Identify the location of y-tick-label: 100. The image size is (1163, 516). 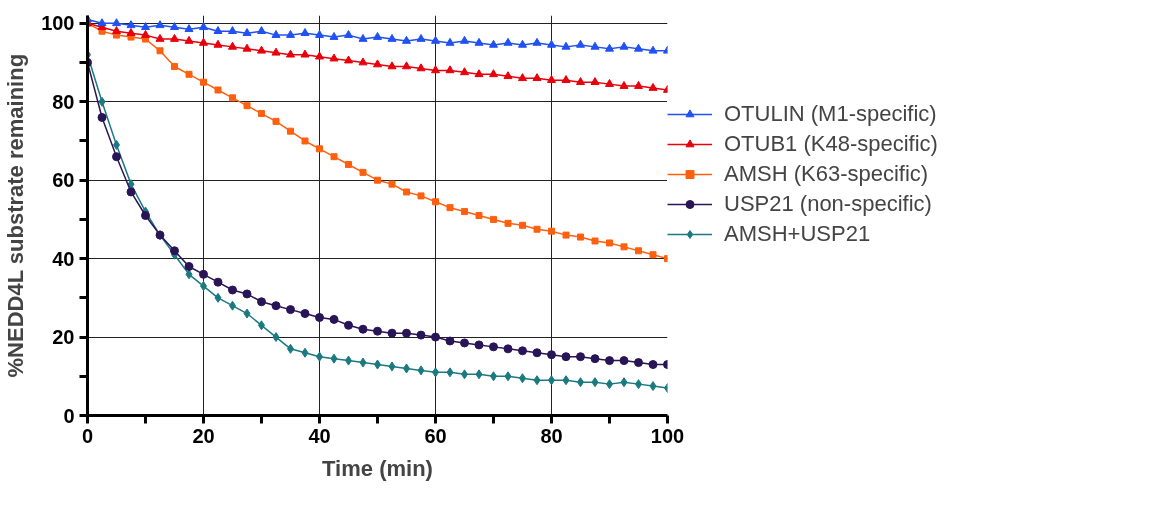
(58, 23).